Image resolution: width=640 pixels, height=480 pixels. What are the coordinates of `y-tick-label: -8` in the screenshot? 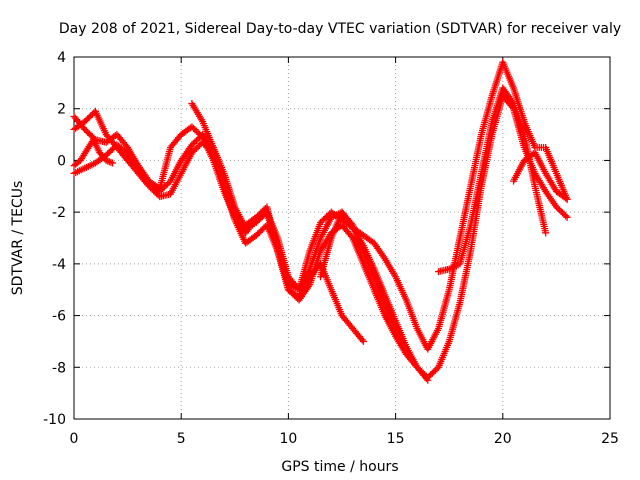 It's located at (59, 368).